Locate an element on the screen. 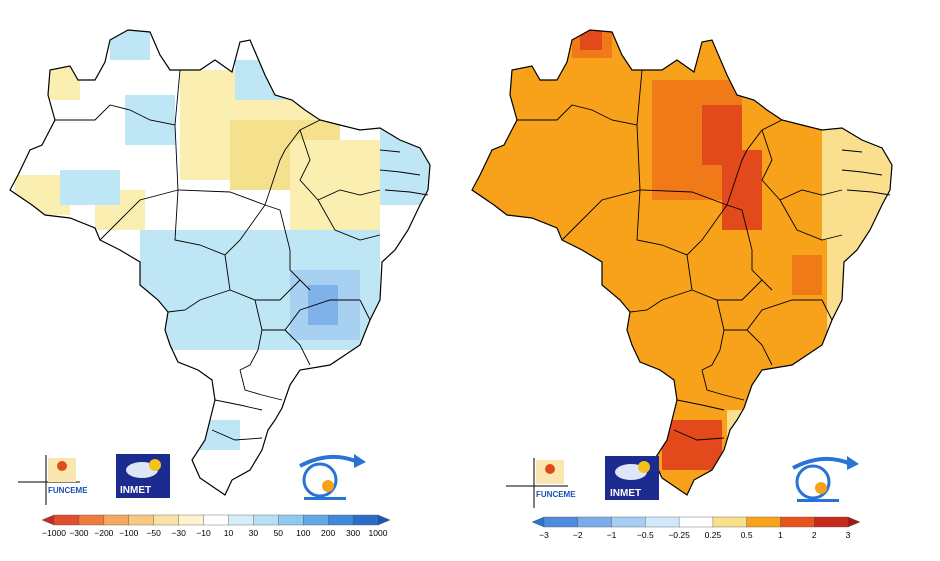  patch-roraima-blue is located at coordinates (130, 45).